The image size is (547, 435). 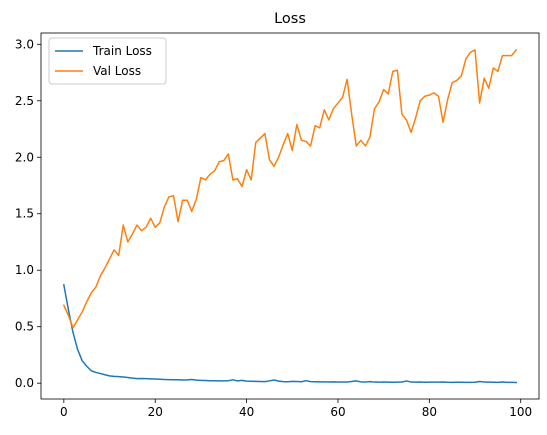 What do you see at coordinates (24, 327) in the screenshot?
I see `y-tick-label: 0.5` at bounding box center [24, 327].